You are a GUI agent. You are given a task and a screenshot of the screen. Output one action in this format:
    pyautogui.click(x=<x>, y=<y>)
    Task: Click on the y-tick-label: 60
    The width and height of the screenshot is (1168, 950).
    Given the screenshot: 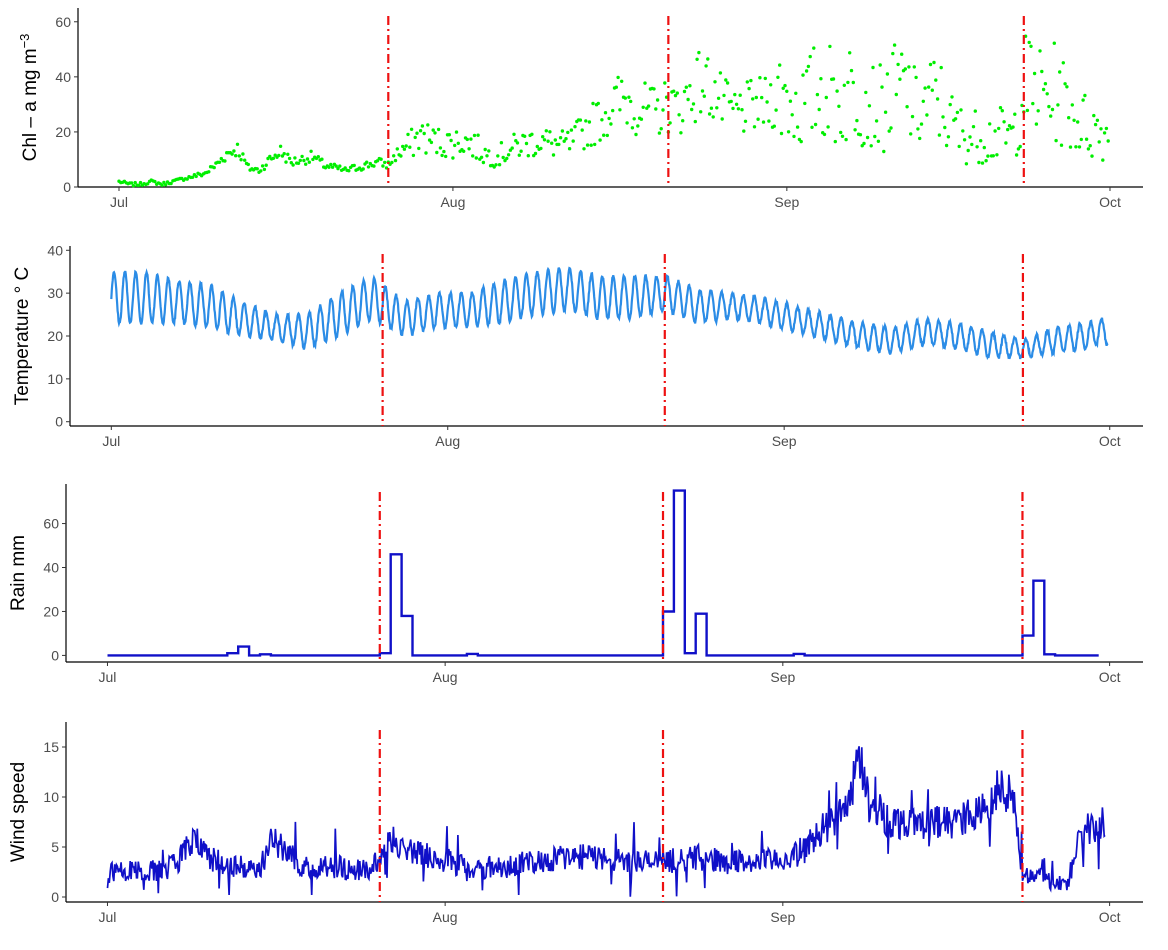 What is the action you would take?
    pyautogui.click(x=51, y=524)
    